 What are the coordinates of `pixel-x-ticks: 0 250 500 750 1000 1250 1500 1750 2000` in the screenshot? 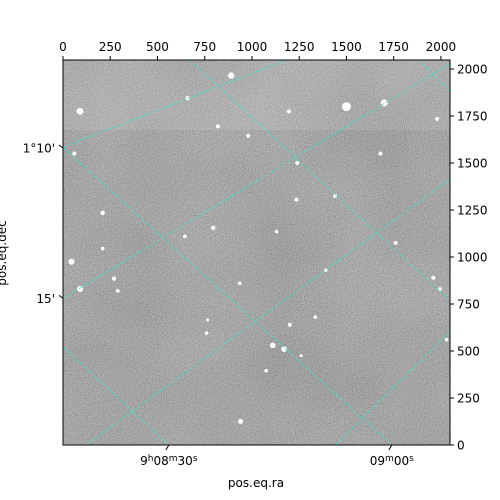 It's located at (257, 50).